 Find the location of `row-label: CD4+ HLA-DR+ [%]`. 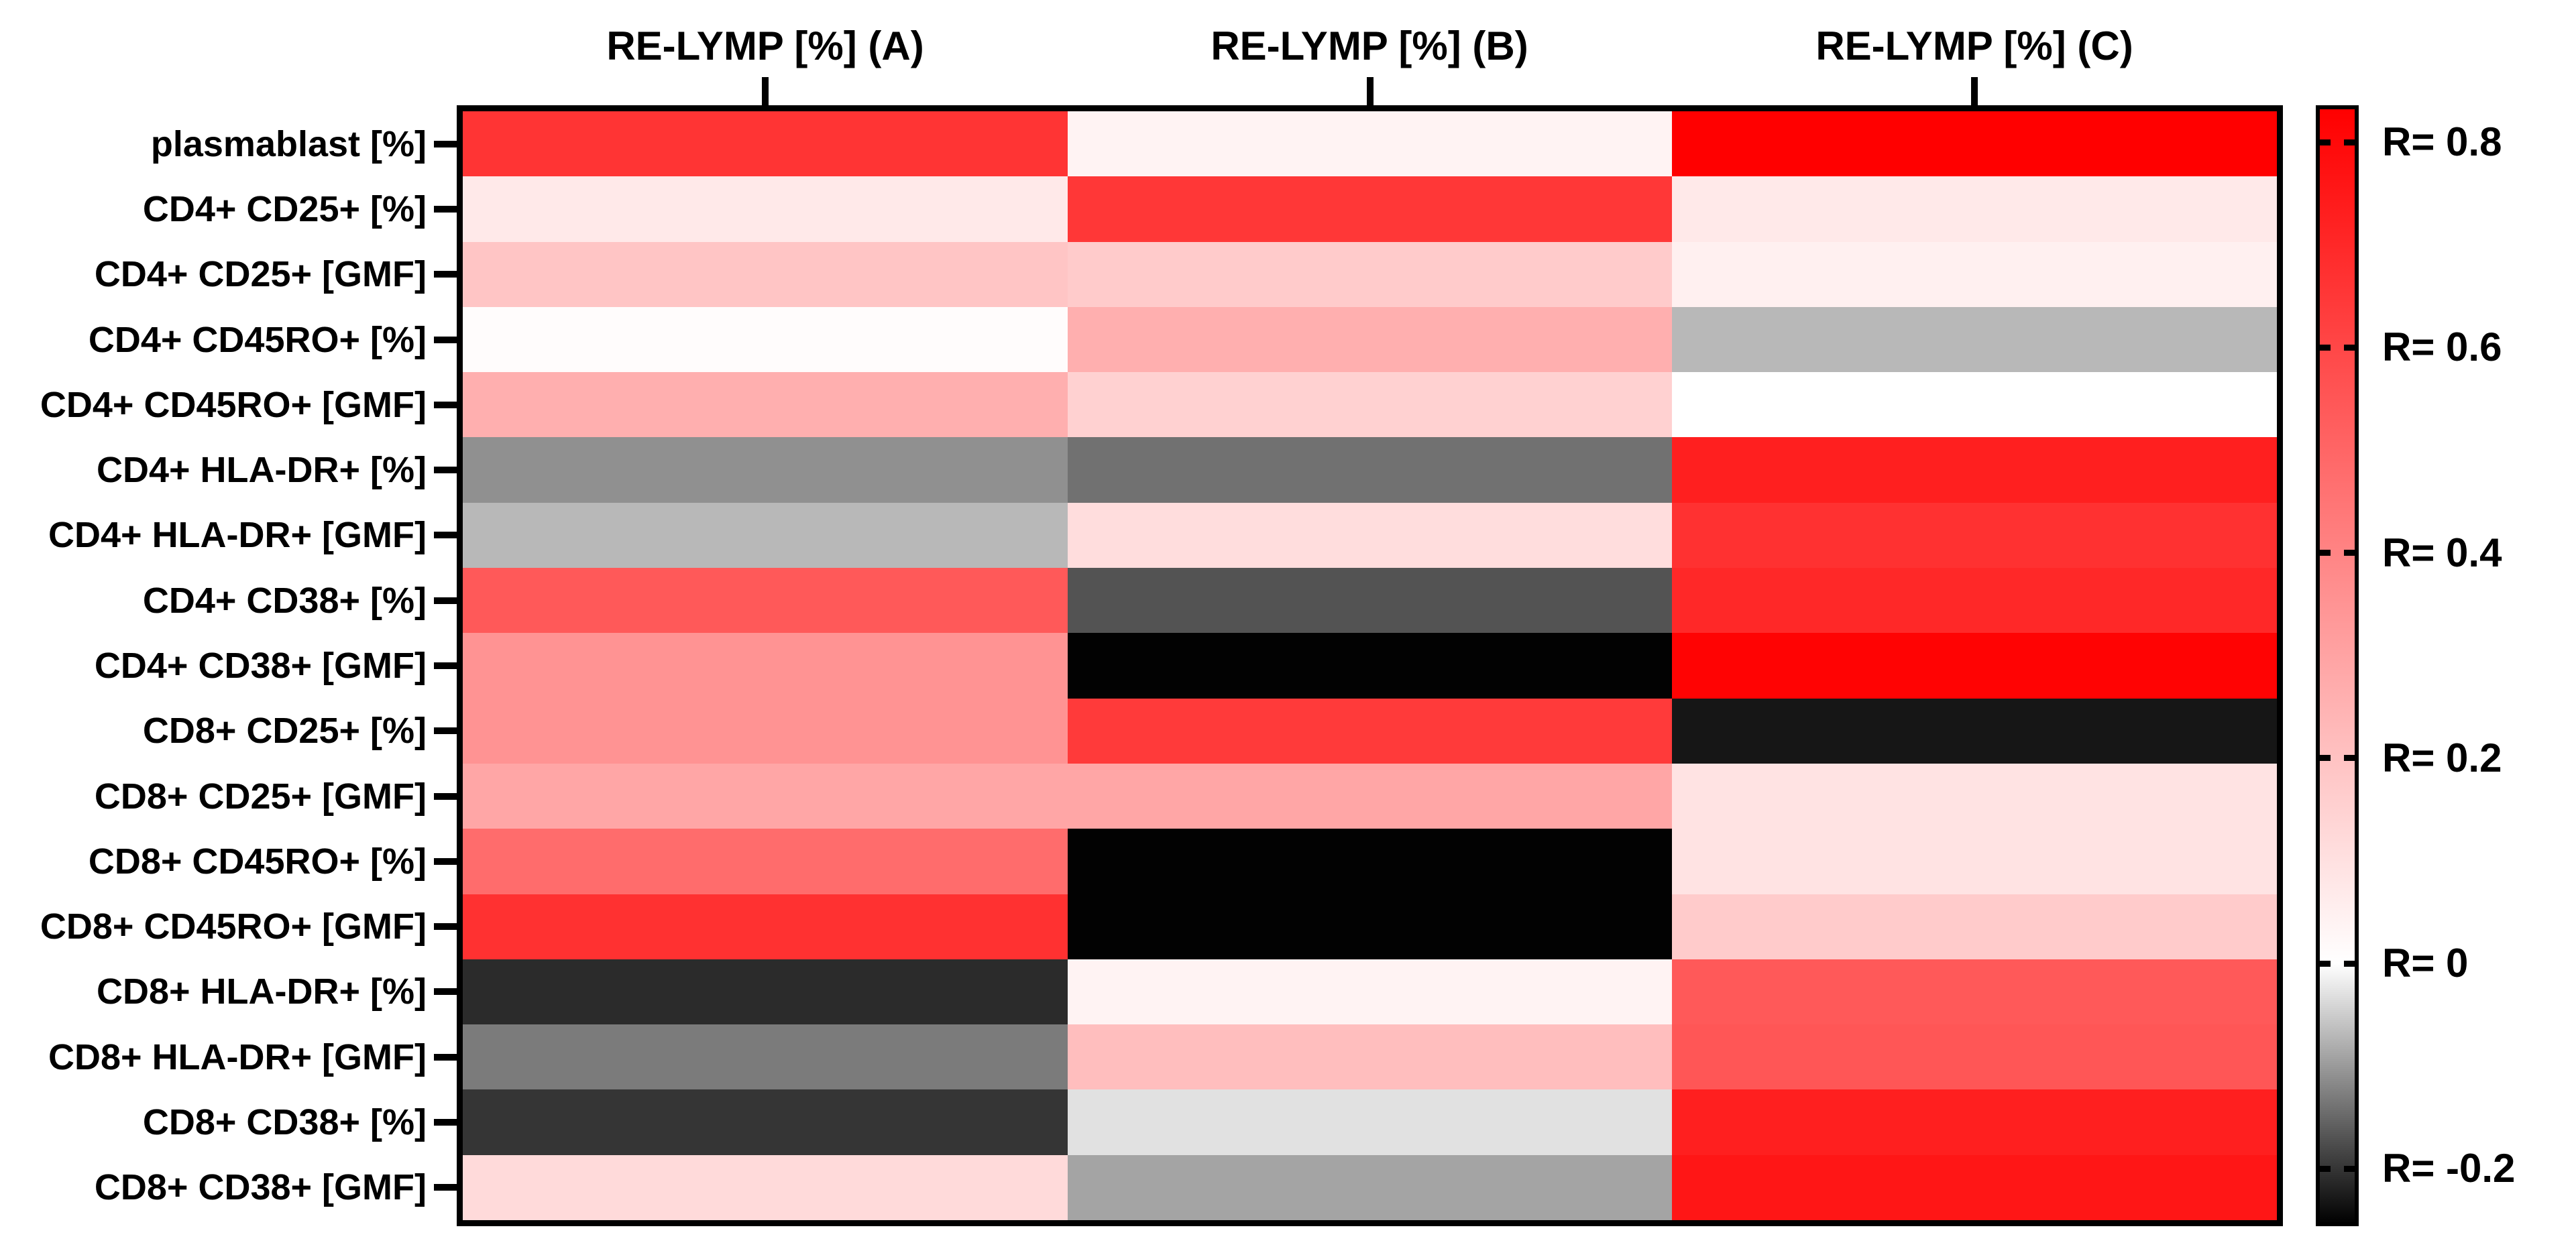

row-label: CD4+ HLA-DR+ [%] is located at coordinates (261, 470).